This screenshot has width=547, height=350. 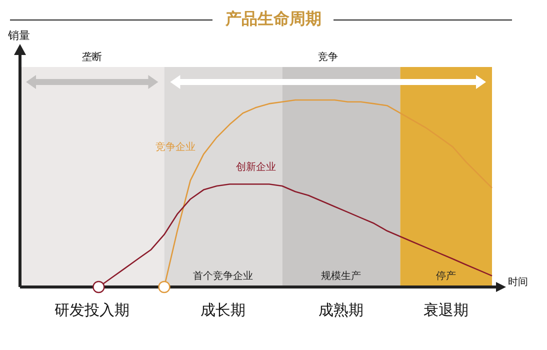 What do you see at coordinates (328, 57) in the screenshot?
I see `text: 竞争` at bounding box center [328, 57].